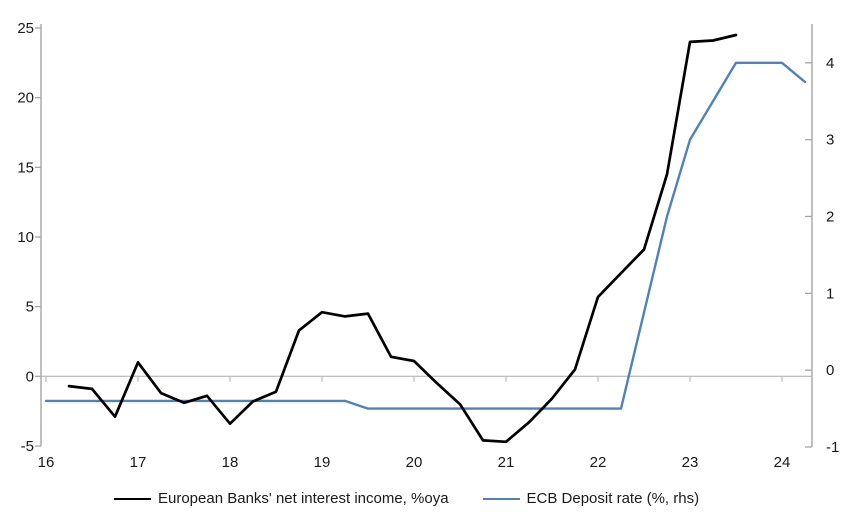 The width and height of the screenshot is (852, 531). Describe the element at coordinates (27, 446) in the screenshot. I see `left-axis-tick-label: -5` at that location.